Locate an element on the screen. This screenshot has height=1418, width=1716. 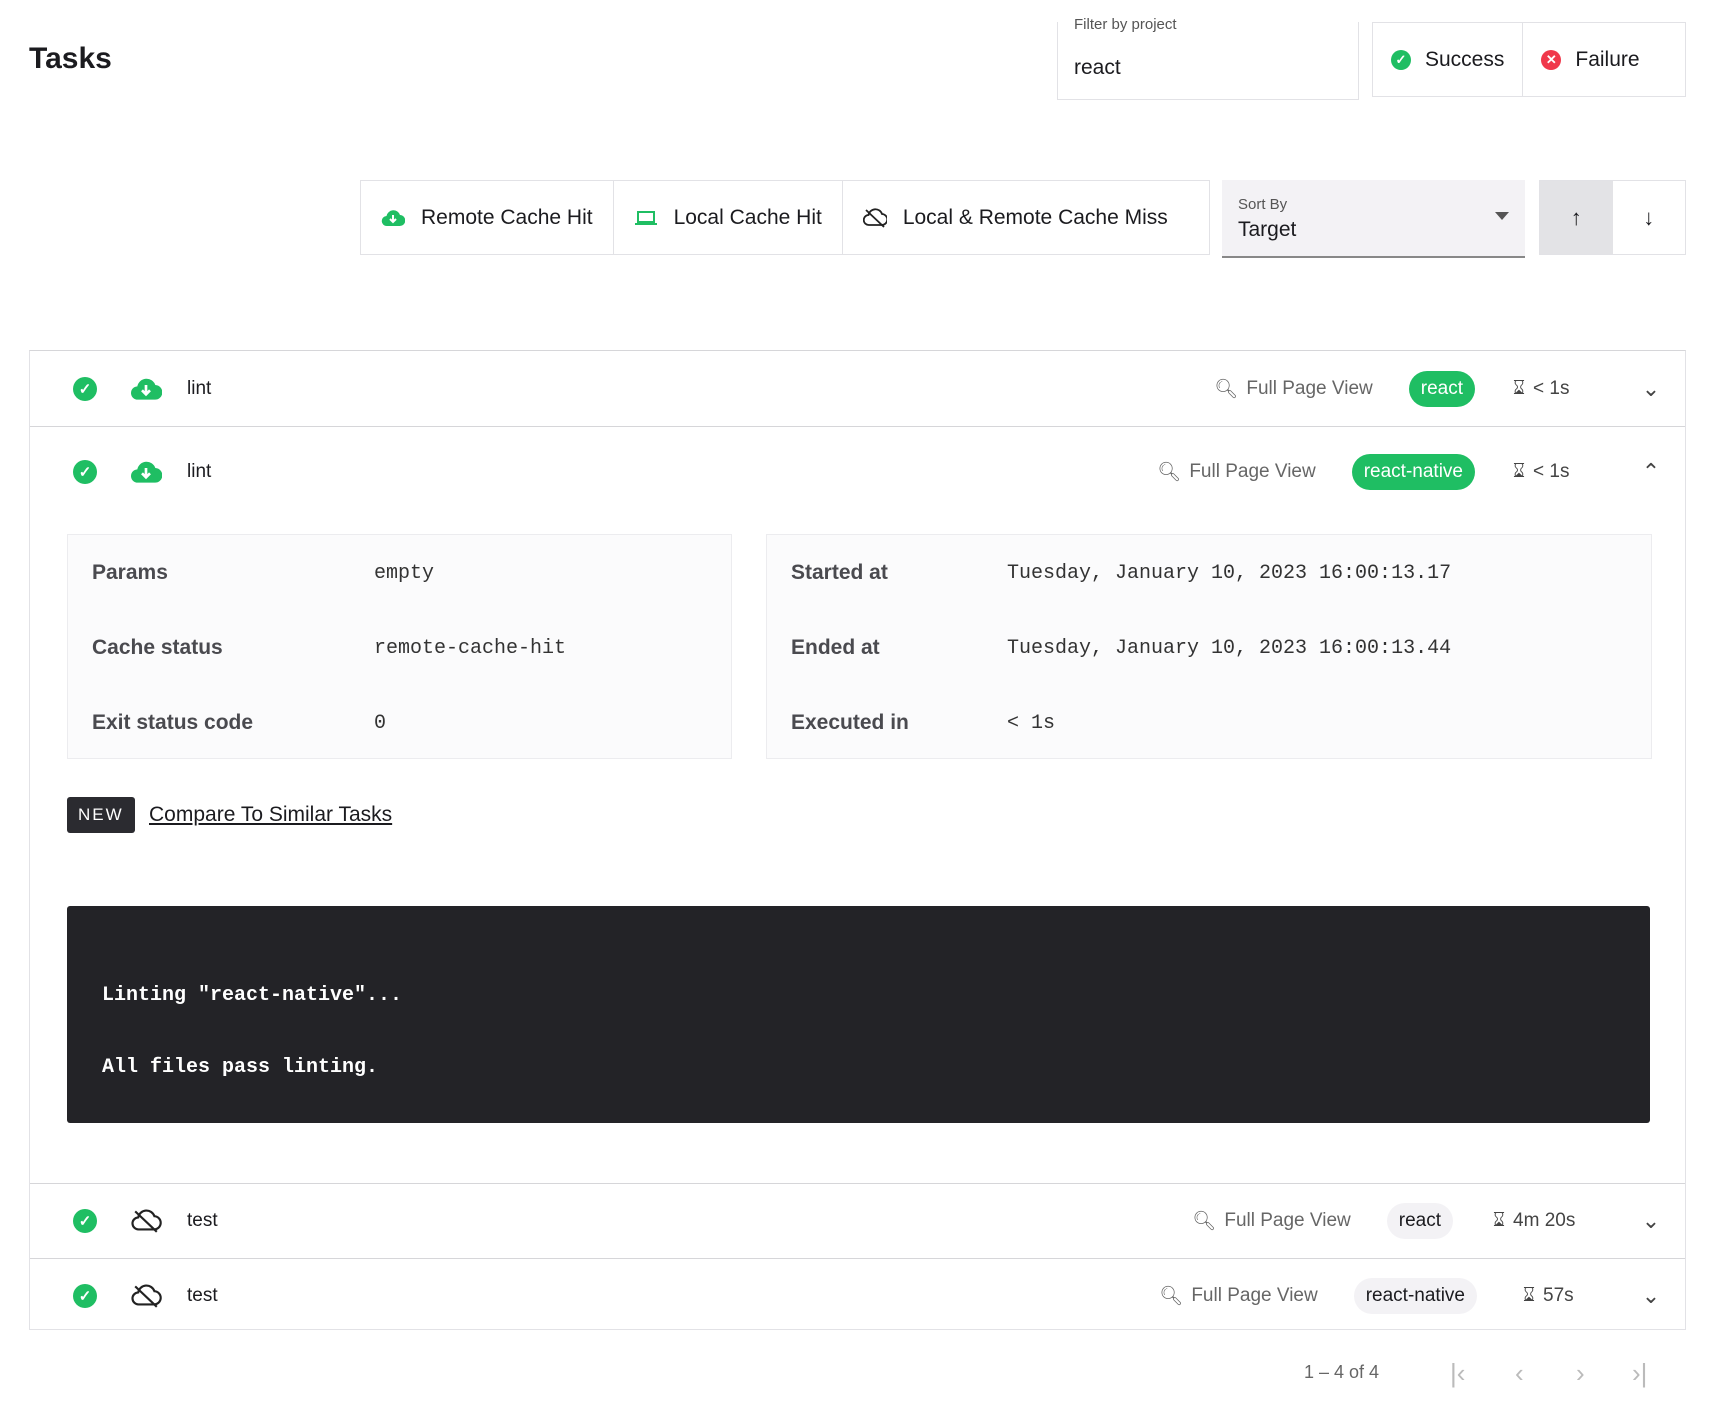
chevron-up-icon: ⌃ is located at coordinates (1651, 471).